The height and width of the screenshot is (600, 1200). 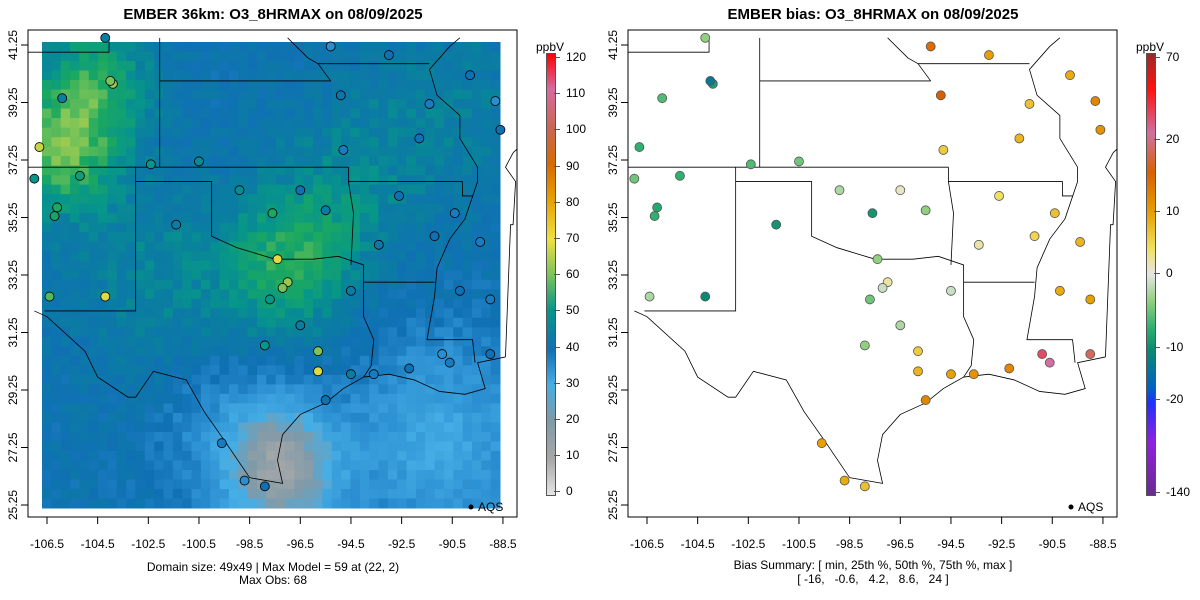 What do you see at coordinates (273, 14) in the screenshot?
I see `left-title: EMBER 36km: O3_8HRMAX on 08/09/2025` at bounding box center [273, 14].